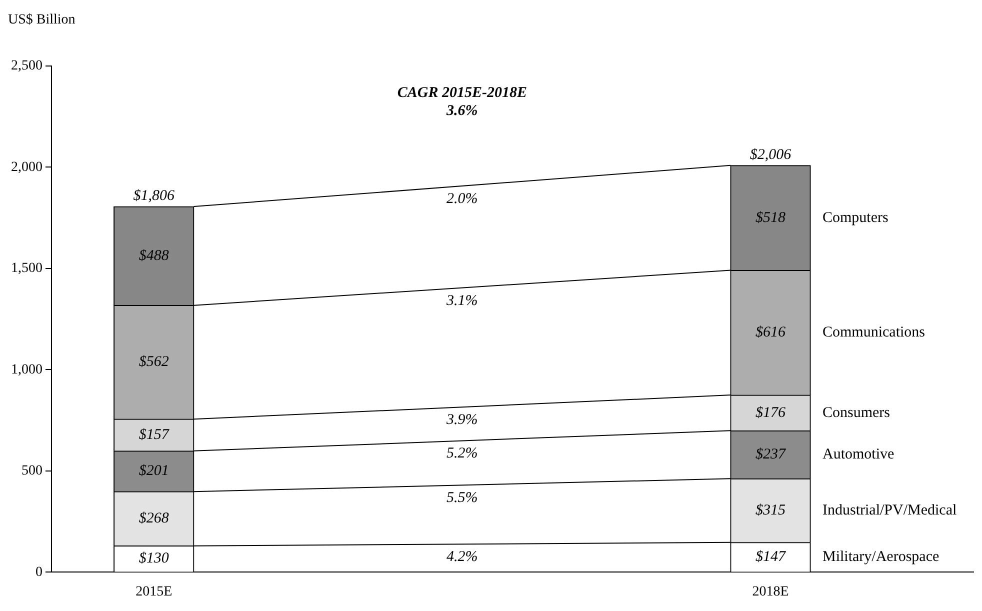 Image resolution: width=982 pixels, height=611 pixels. What do you see at coordinates (770, 592) in the screenshot?
I see `x-tick-label: 2018E` at bounding box center [770, 592].